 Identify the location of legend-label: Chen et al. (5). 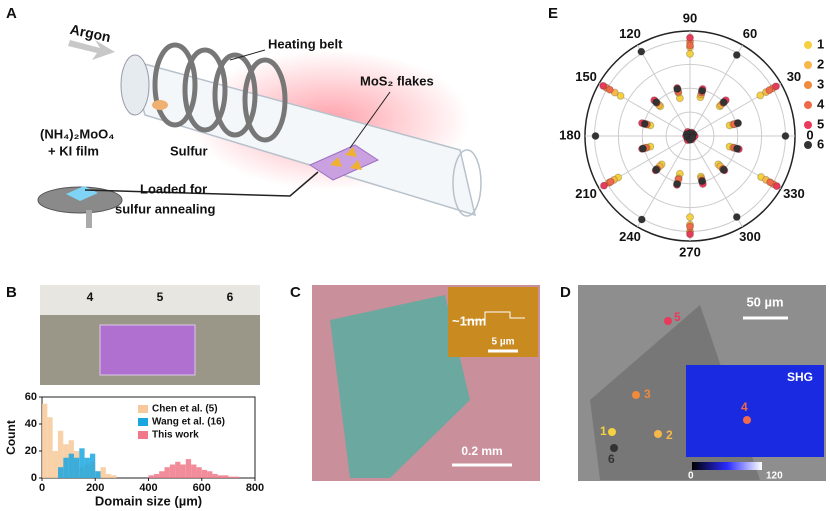
(185, 409).